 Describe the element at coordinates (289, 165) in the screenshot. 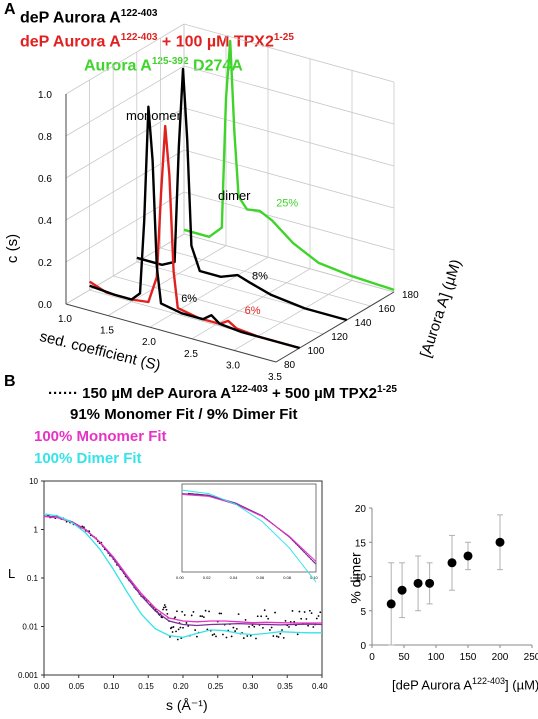

I see `series-line` at that location.